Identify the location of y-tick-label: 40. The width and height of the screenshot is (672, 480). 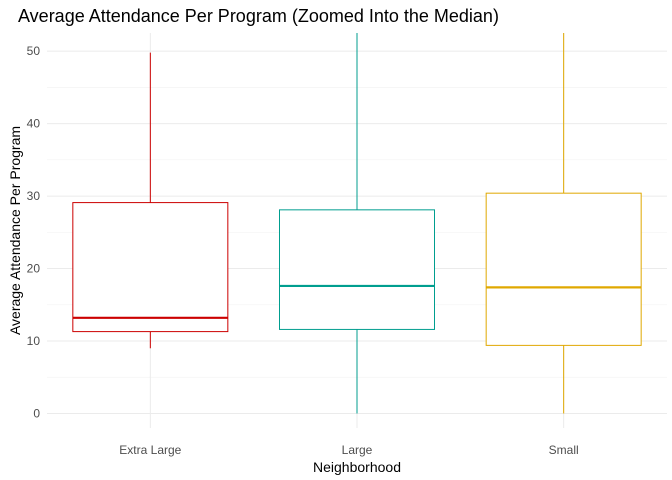
(34, 124).